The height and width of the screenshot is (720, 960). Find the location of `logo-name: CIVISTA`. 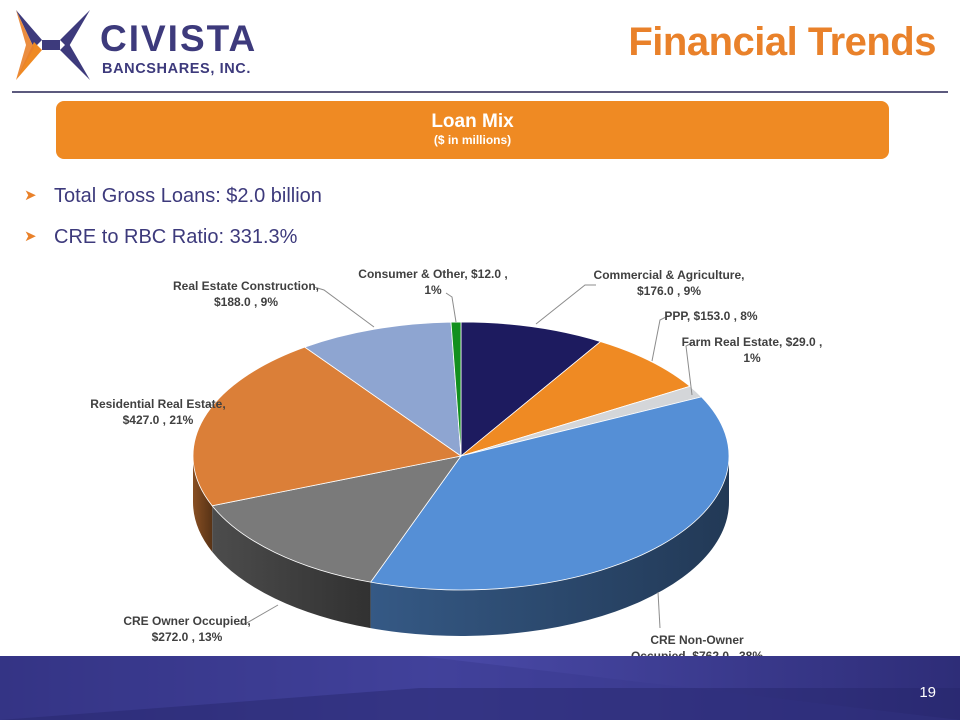

logo-name: CIVISTA is located at coordinates (179, 38).